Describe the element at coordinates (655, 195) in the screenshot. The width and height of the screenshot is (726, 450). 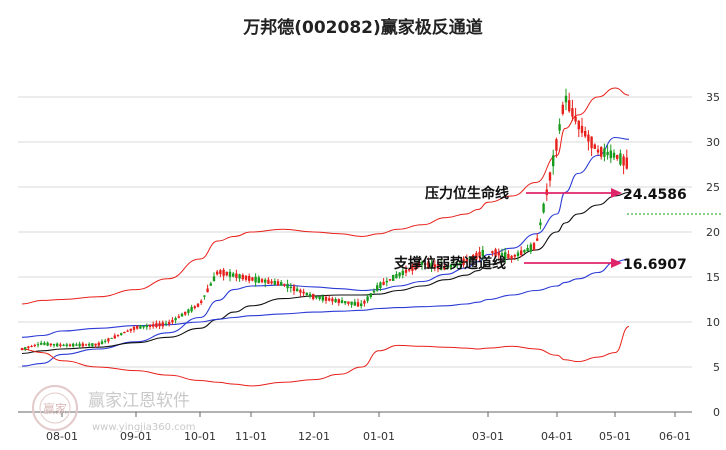
I see `annotation-resistance-value: 24.4586` at that location.